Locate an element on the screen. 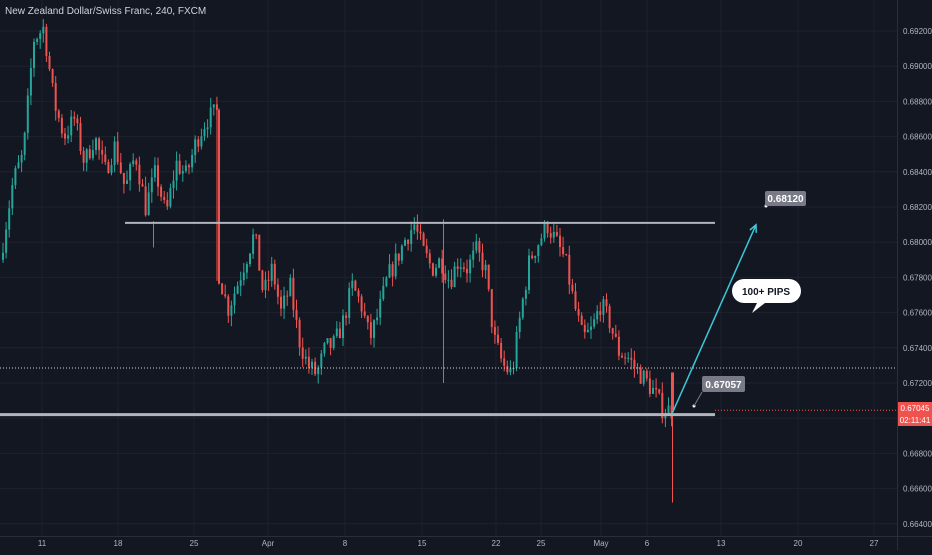  trend-arrow is located at coordinates (719, 309).